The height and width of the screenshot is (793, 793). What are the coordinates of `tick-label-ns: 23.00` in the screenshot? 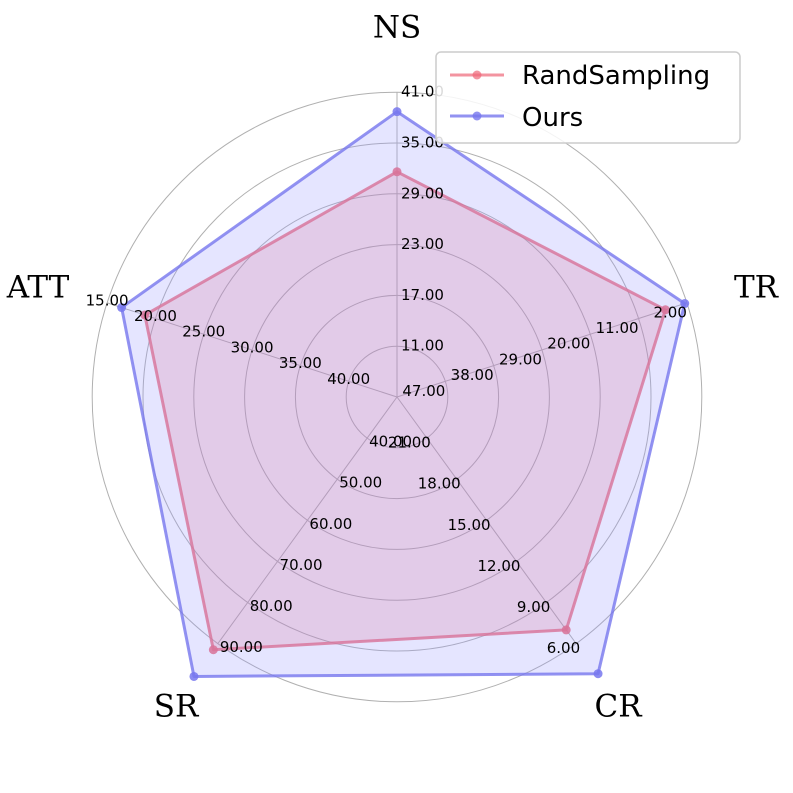 It's located at (422, 244).